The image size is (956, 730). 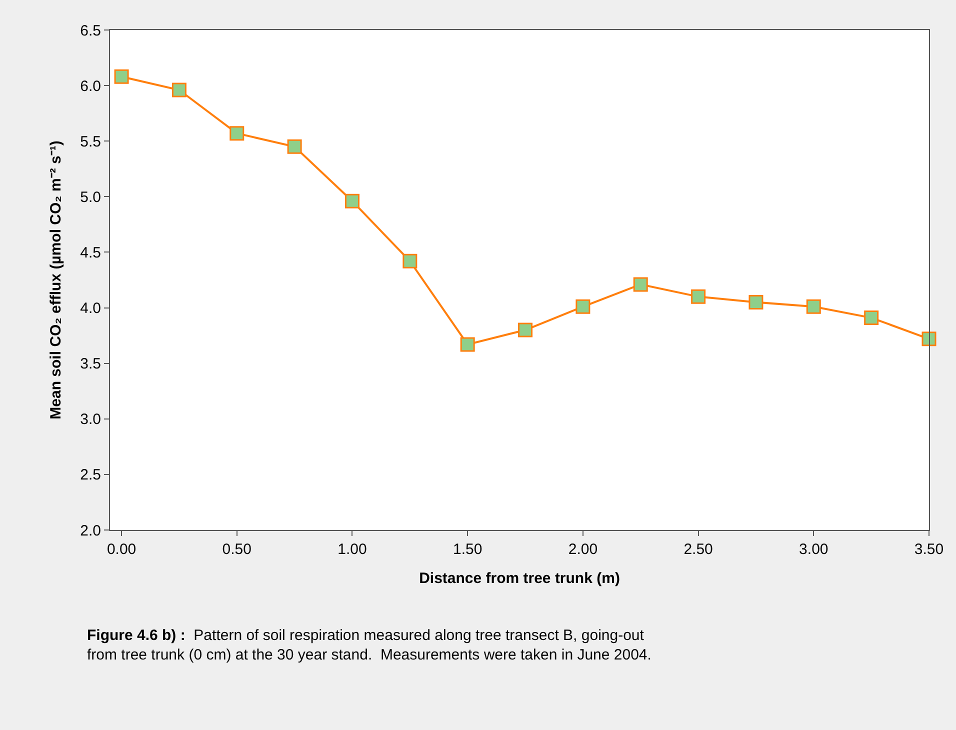 What do you see at coordinates (467, 549) in the screenshot?
I see `x-tick-label: 1.50` at bounding box center [467, 549].